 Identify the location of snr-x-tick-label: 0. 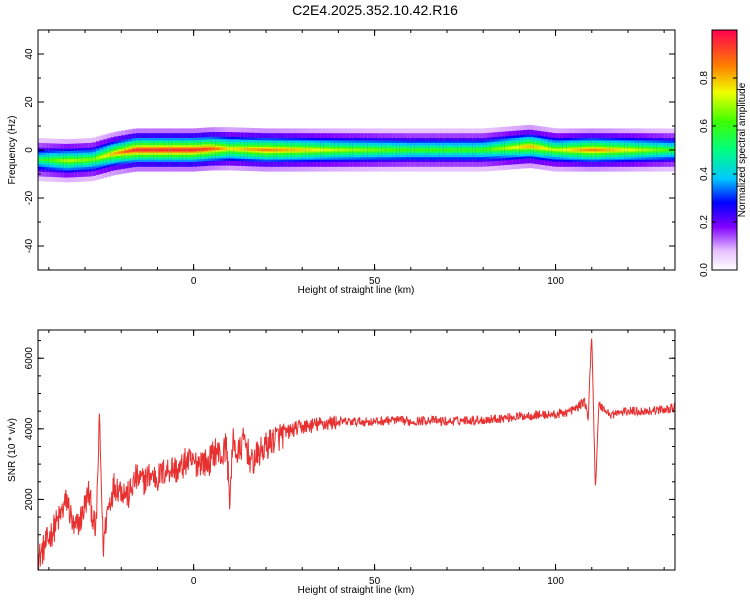
(194, 581).